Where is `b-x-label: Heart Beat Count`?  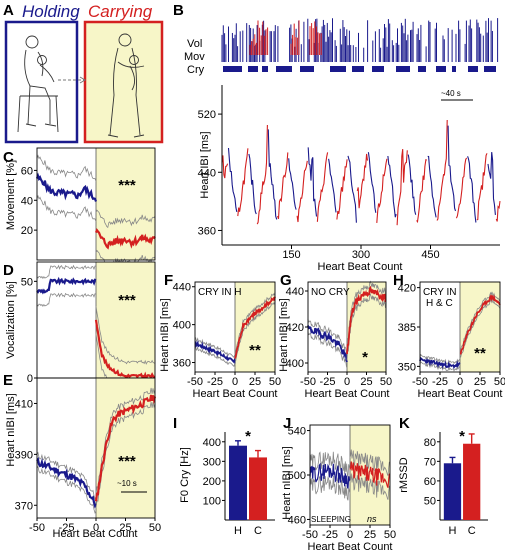 b-x-label: Heart Beat Count is located at coordinates (360, 267).